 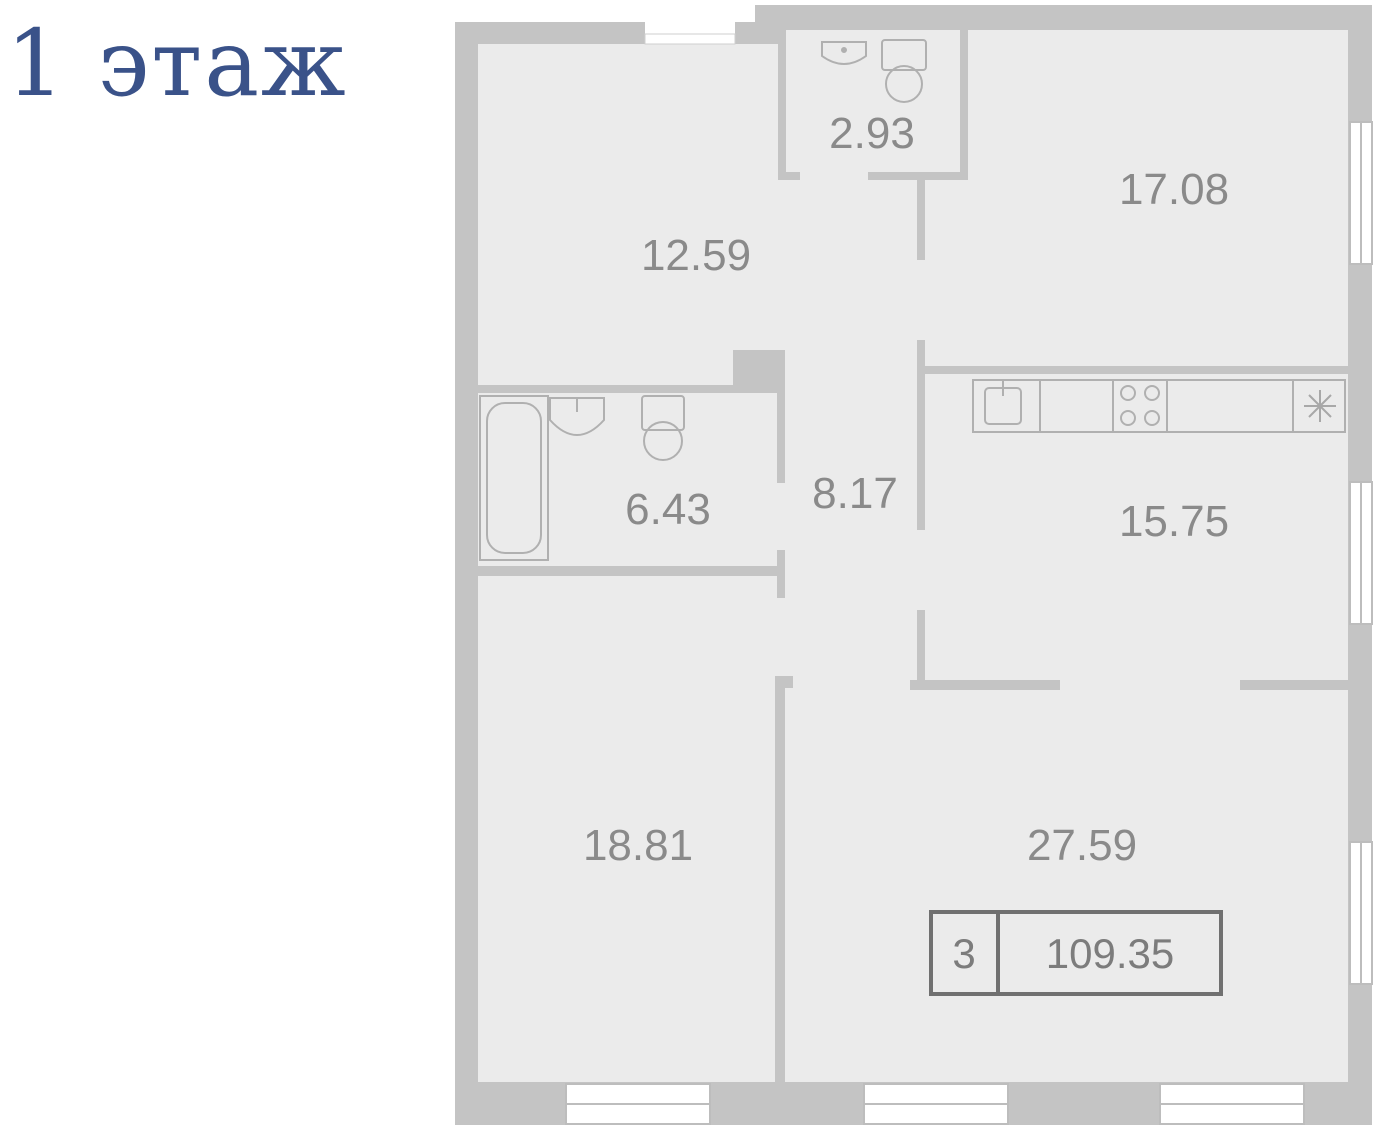 I want to click on fridge-snowflake-icon, so click(x=1320, y=406).